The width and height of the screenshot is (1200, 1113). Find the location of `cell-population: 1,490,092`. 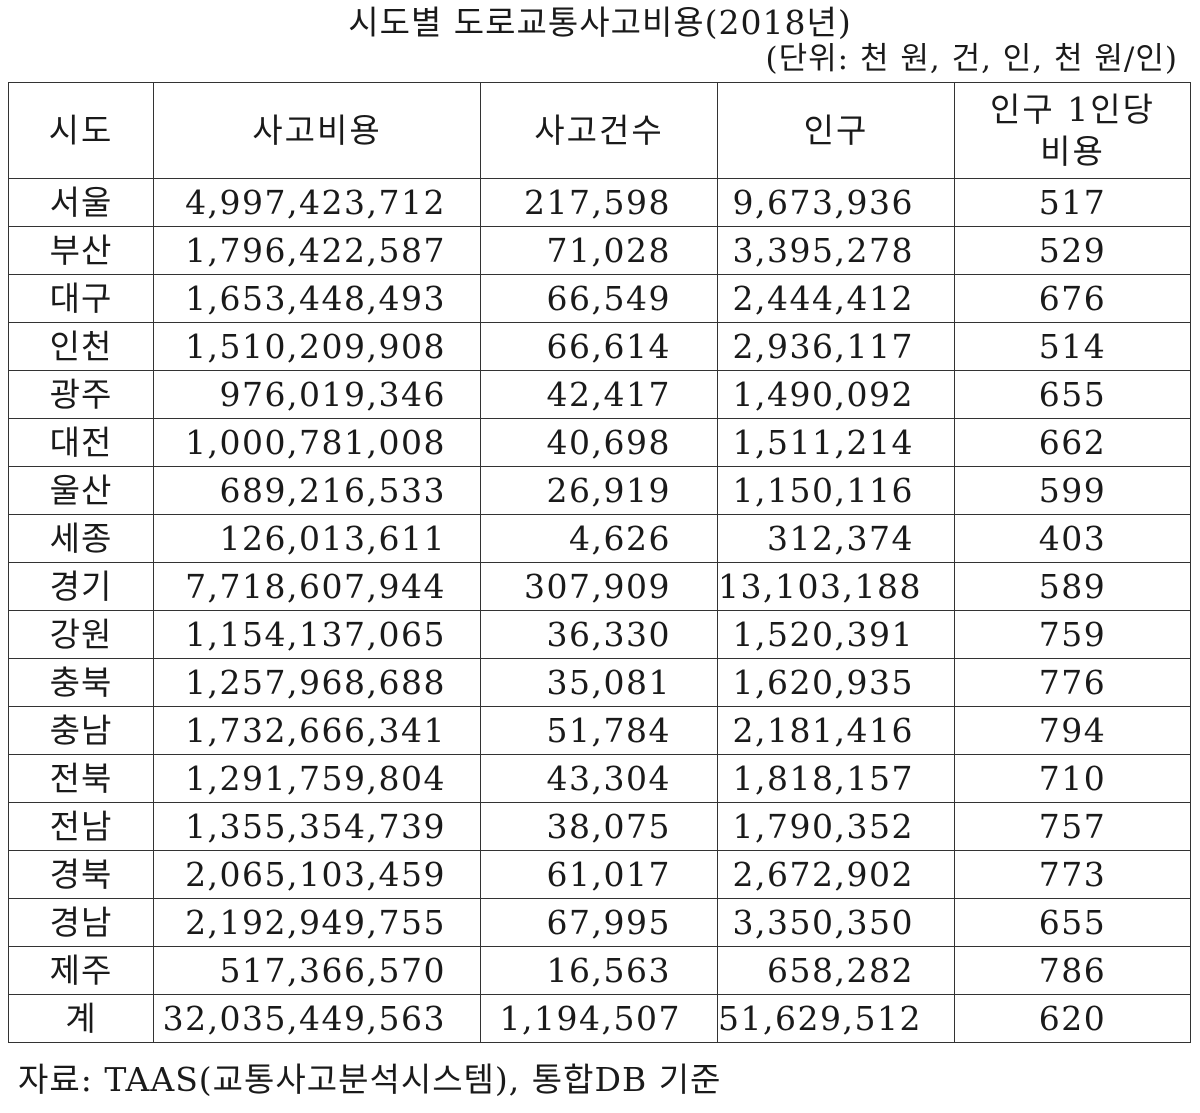

cell-population: 1,490,092 is located at coordinates (836, 394).